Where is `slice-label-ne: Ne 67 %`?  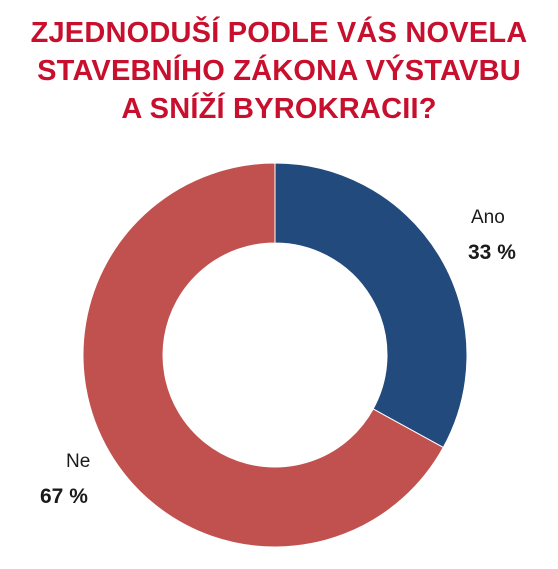 slice-label-ne: Ne 67 % is located at coordinates (65, 479).